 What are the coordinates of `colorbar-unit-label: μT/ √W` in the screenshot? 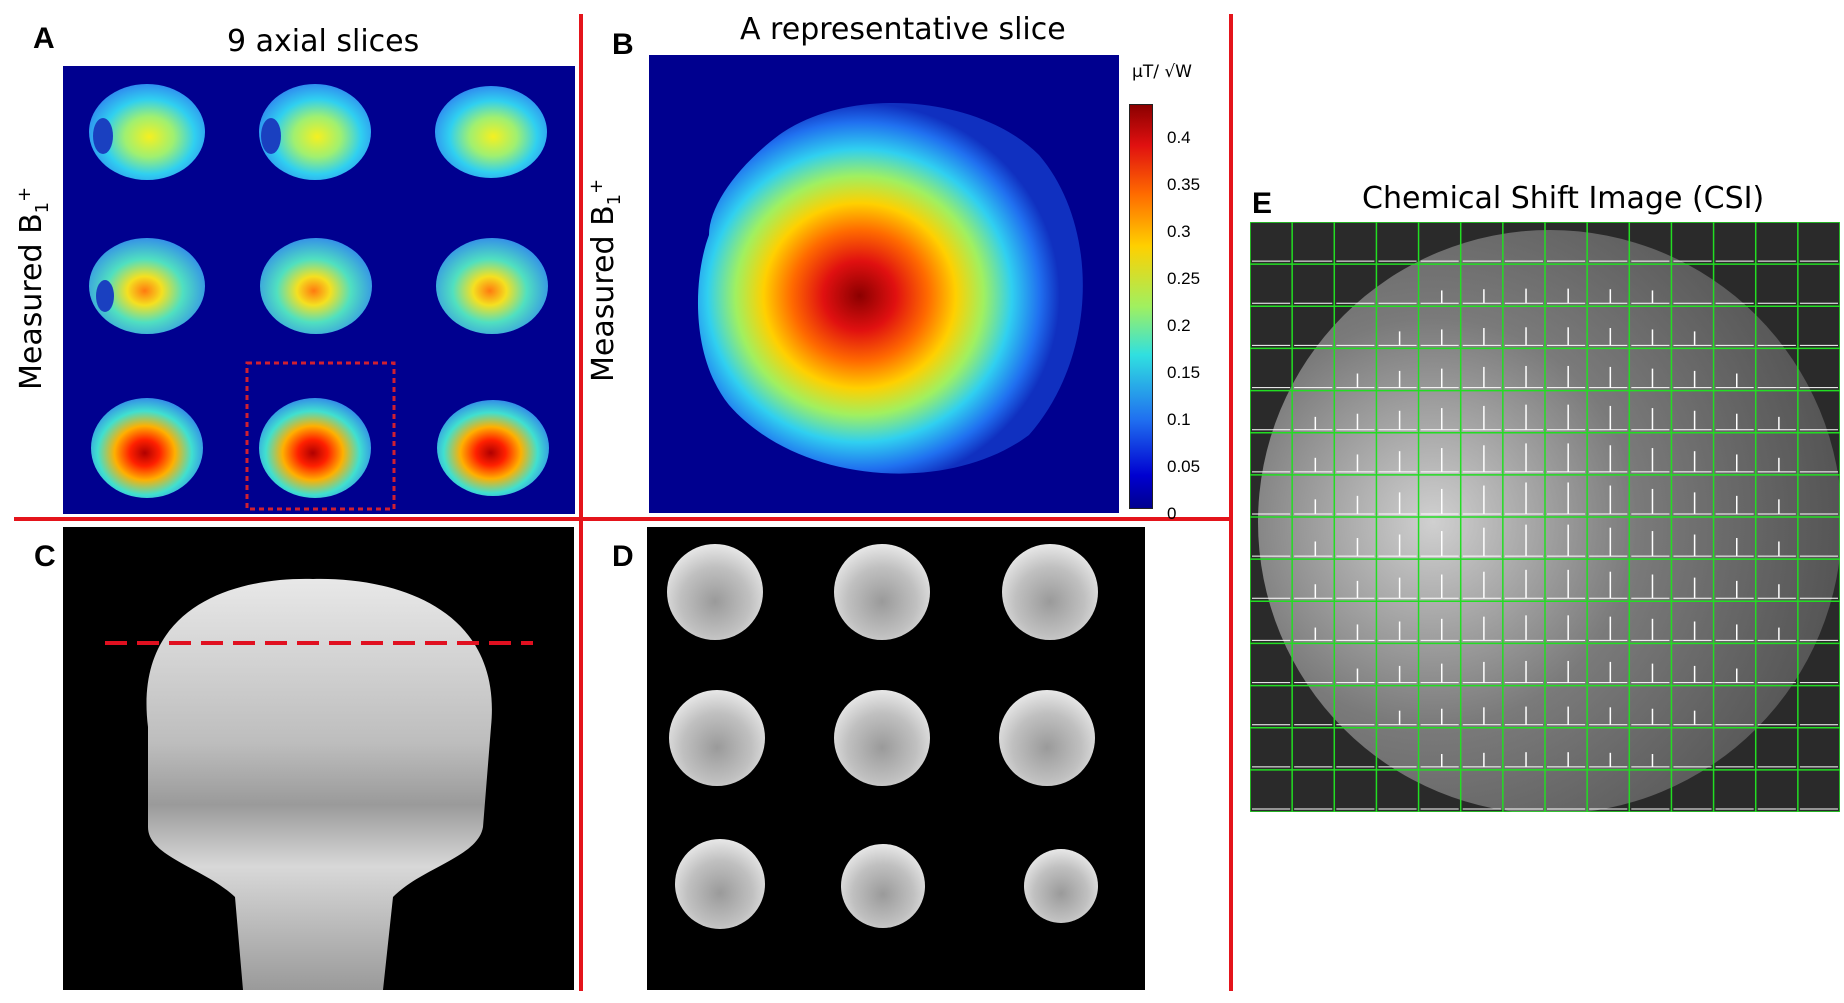 It's located at (1162, 72).